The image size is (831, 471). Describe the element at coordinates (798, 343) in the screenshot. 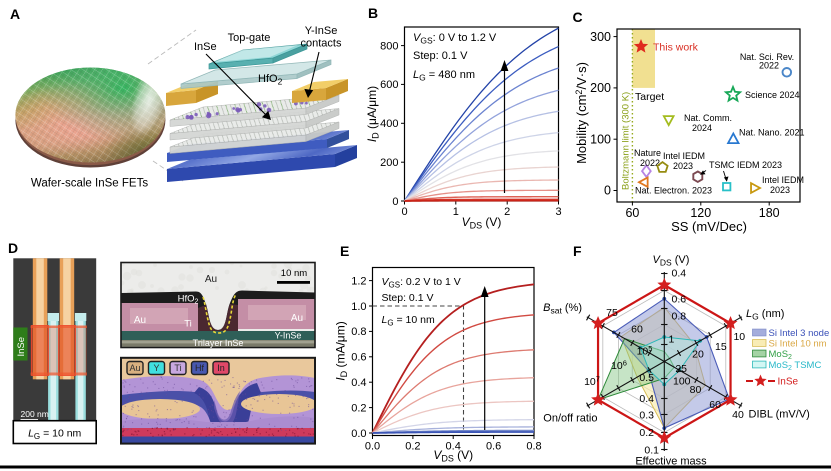

I see `svg-text: Si Intel 10 nm` at that location.